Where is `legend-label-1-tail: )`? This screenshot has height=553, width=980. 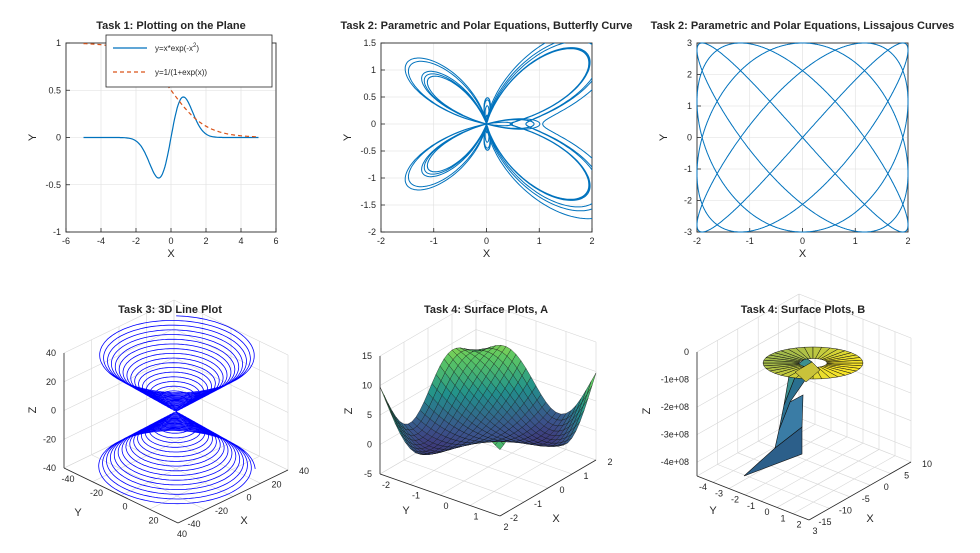
legend-label-1-tail: ) is located at coordinates (197, 48).